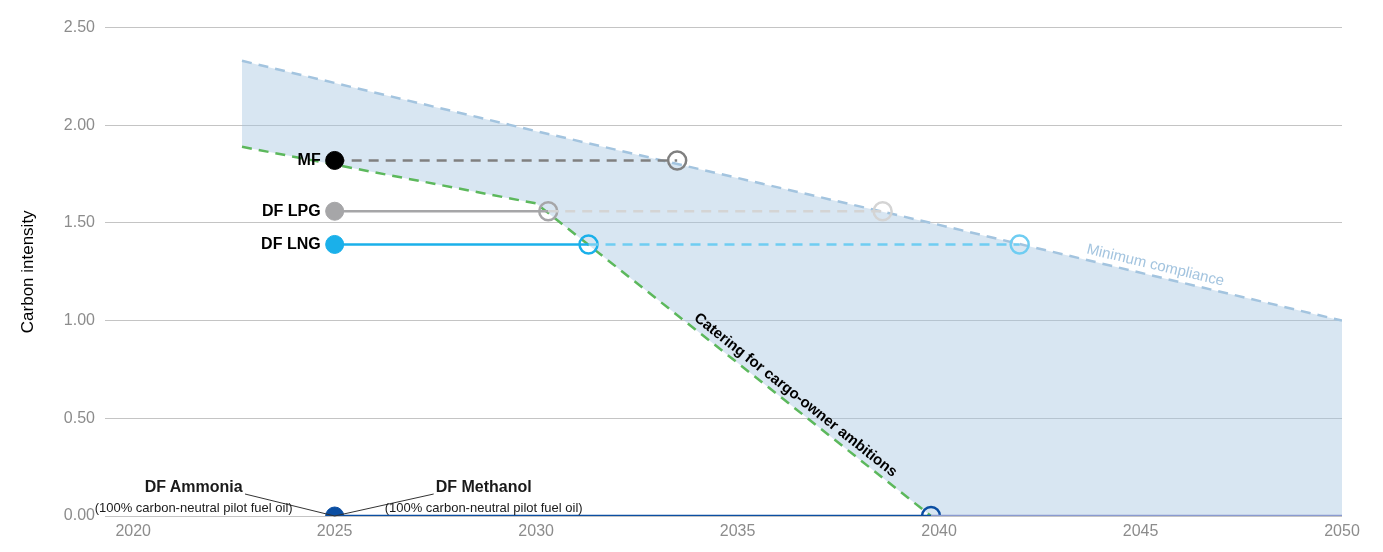  I want to click on y-axis-title: Carbon intensity, so click(27, 271).